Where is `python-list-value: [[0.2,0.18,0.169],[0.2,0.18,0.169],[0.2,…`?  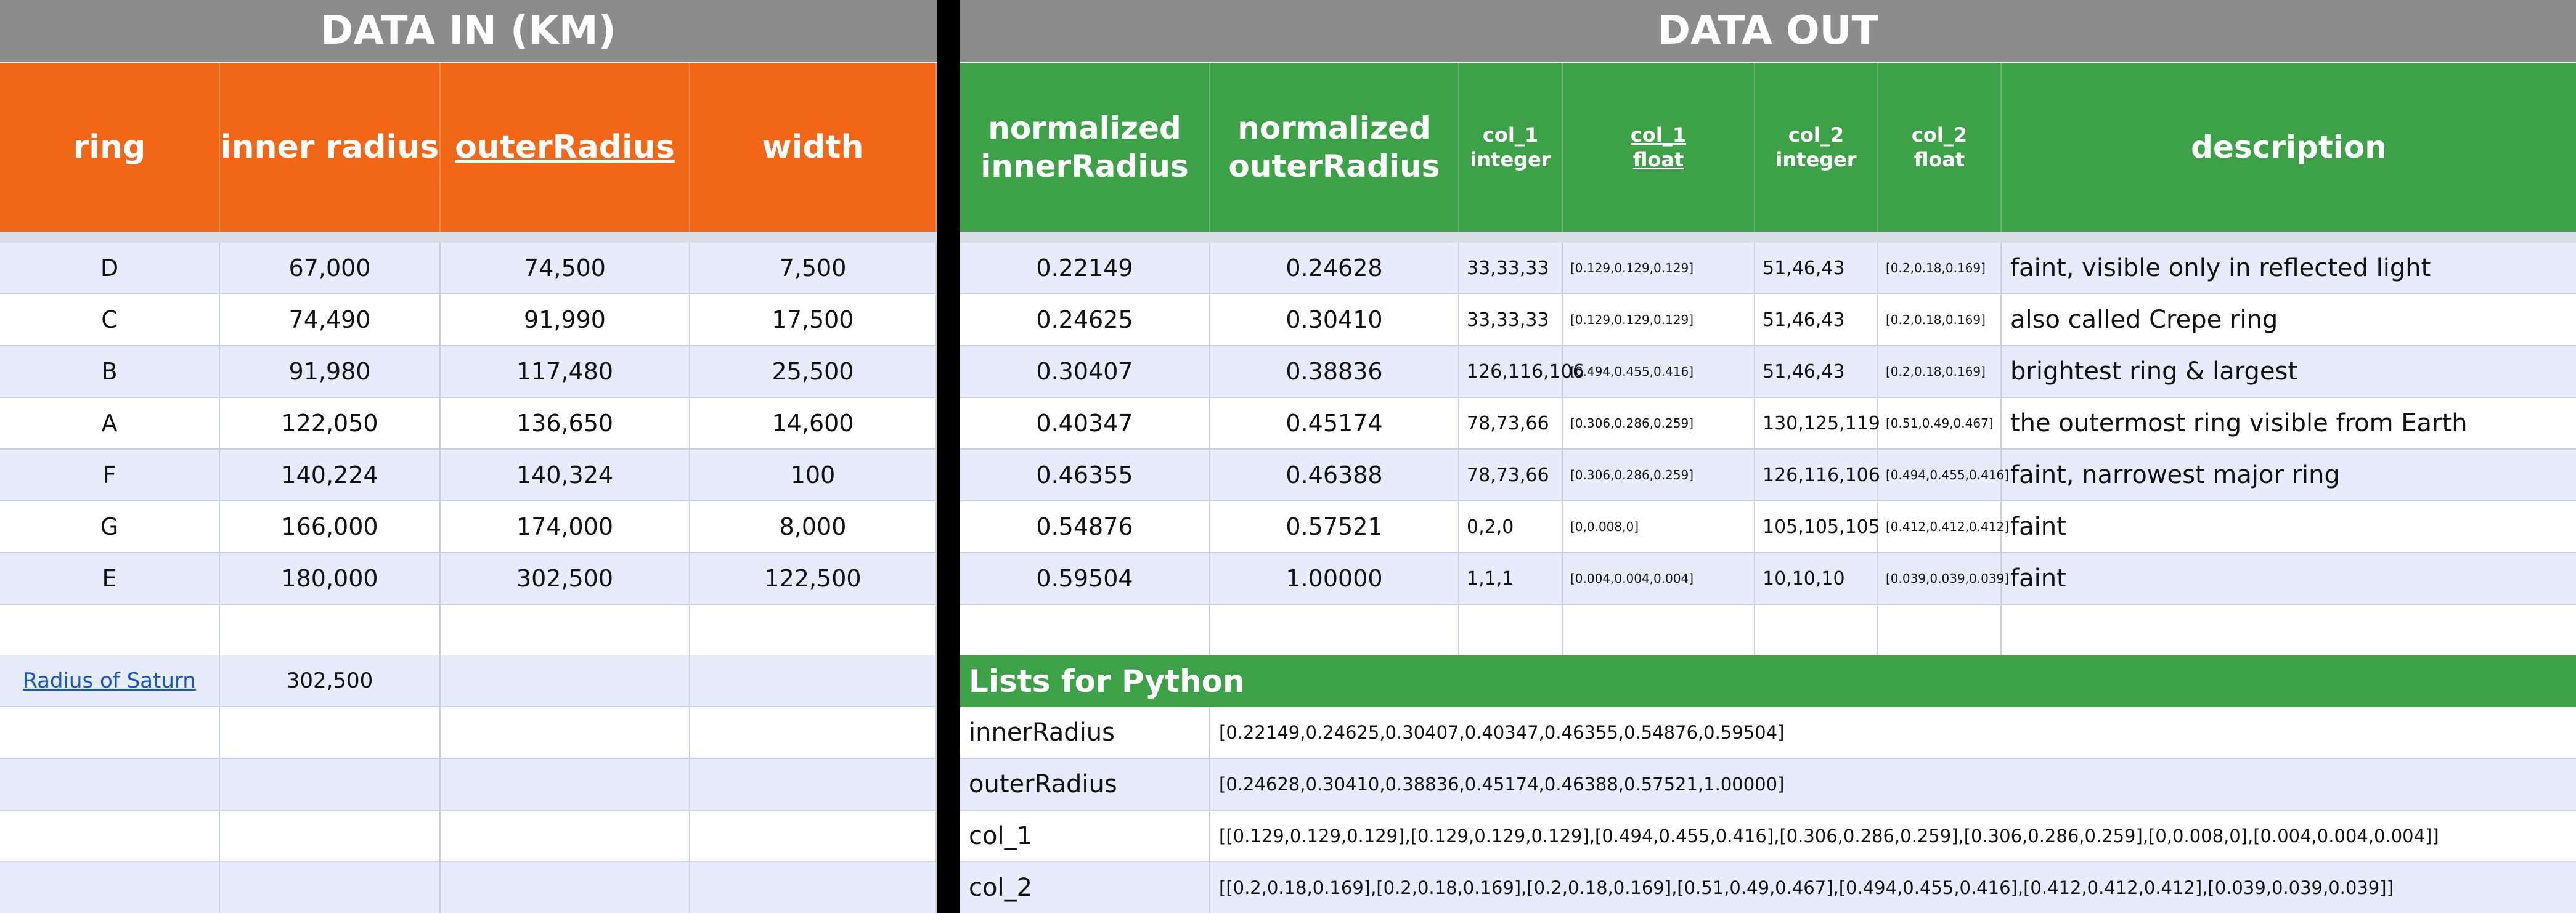
python-list-value: [[0.2,0.18,0.169],[0.2,0.18,0.169],[0.2,… is located at coordinates (1806, 887).